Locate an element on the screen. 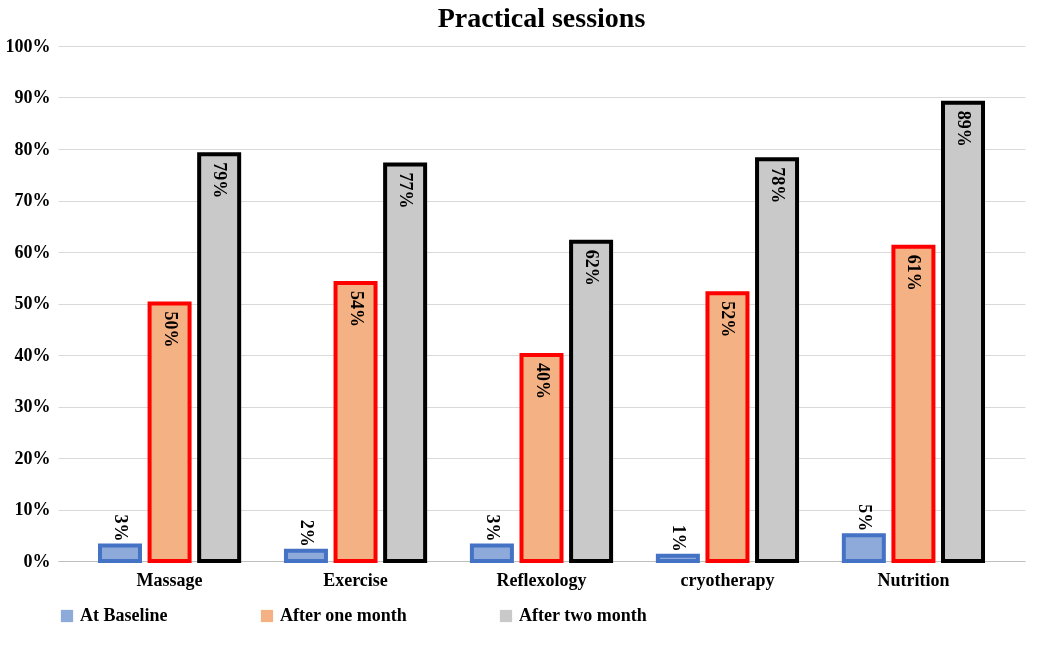 The height and width of the screenshot is (656, 1058). legend-label: At Baseline is located at coordinates (124, 615).